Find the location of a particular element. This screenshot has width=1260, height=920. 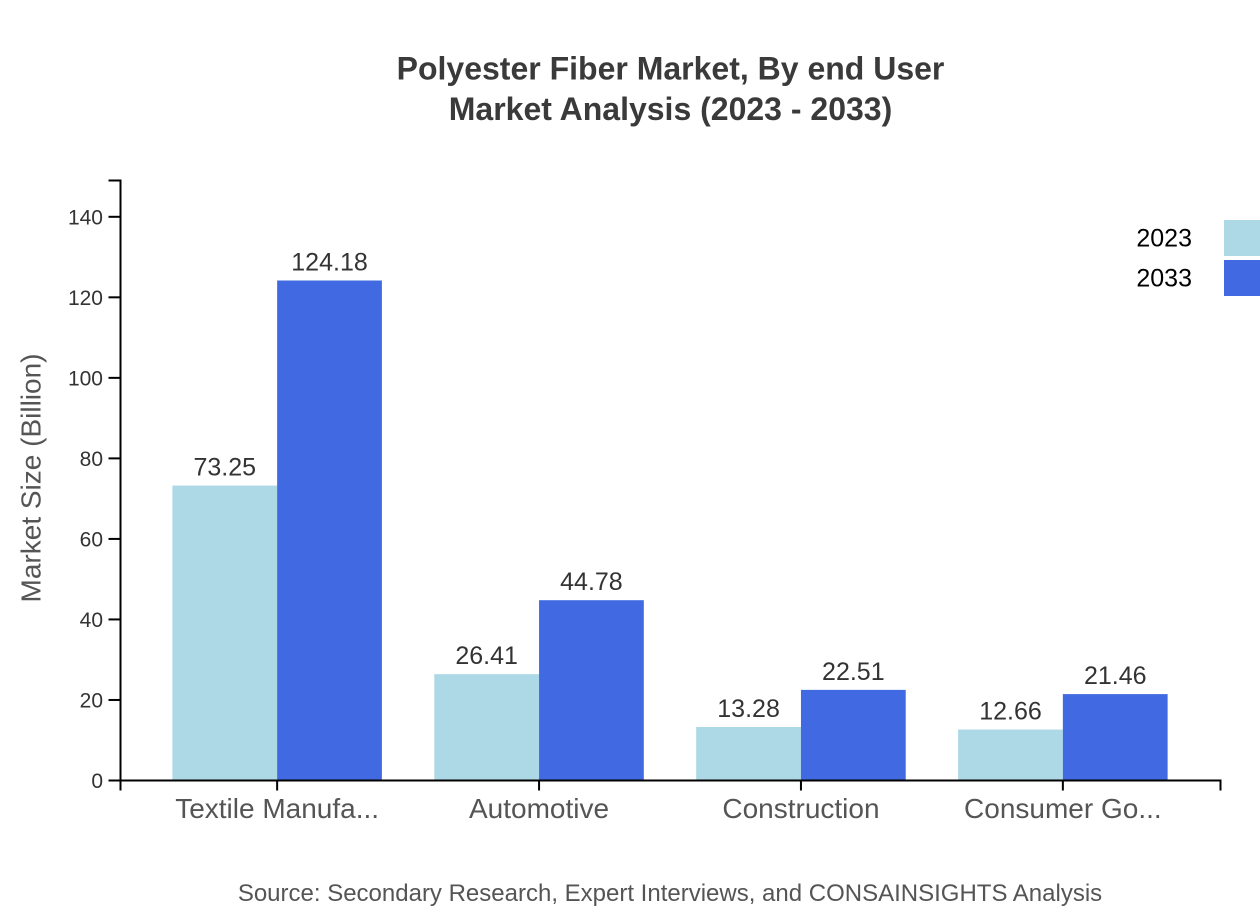

svg-text: 44.78 is located at coordinates (591, 582).